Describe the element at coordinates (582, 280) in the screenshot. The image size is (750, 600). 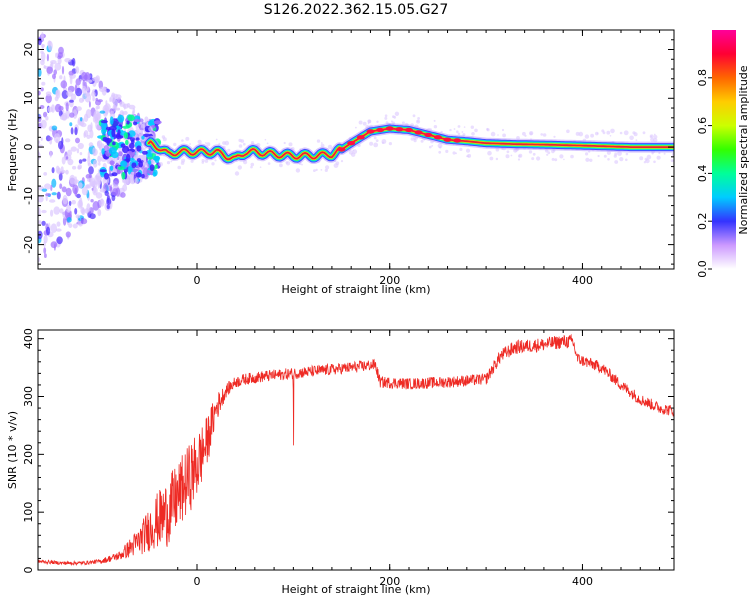
I see `top-x-tick-label: 400` at that location.